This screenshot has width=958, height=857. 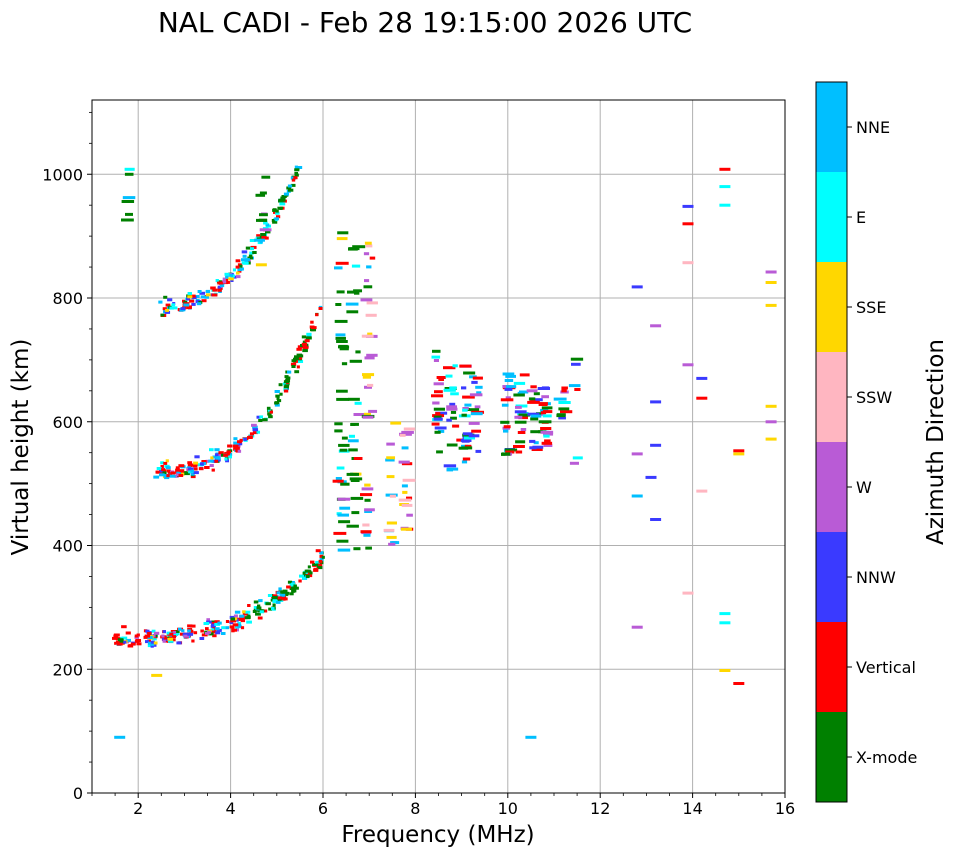 What do you see at coordinates (936, 442) in the screenshot?
I see `colorbar-label: Azimuth Direction` at bounding box center [936, 442].